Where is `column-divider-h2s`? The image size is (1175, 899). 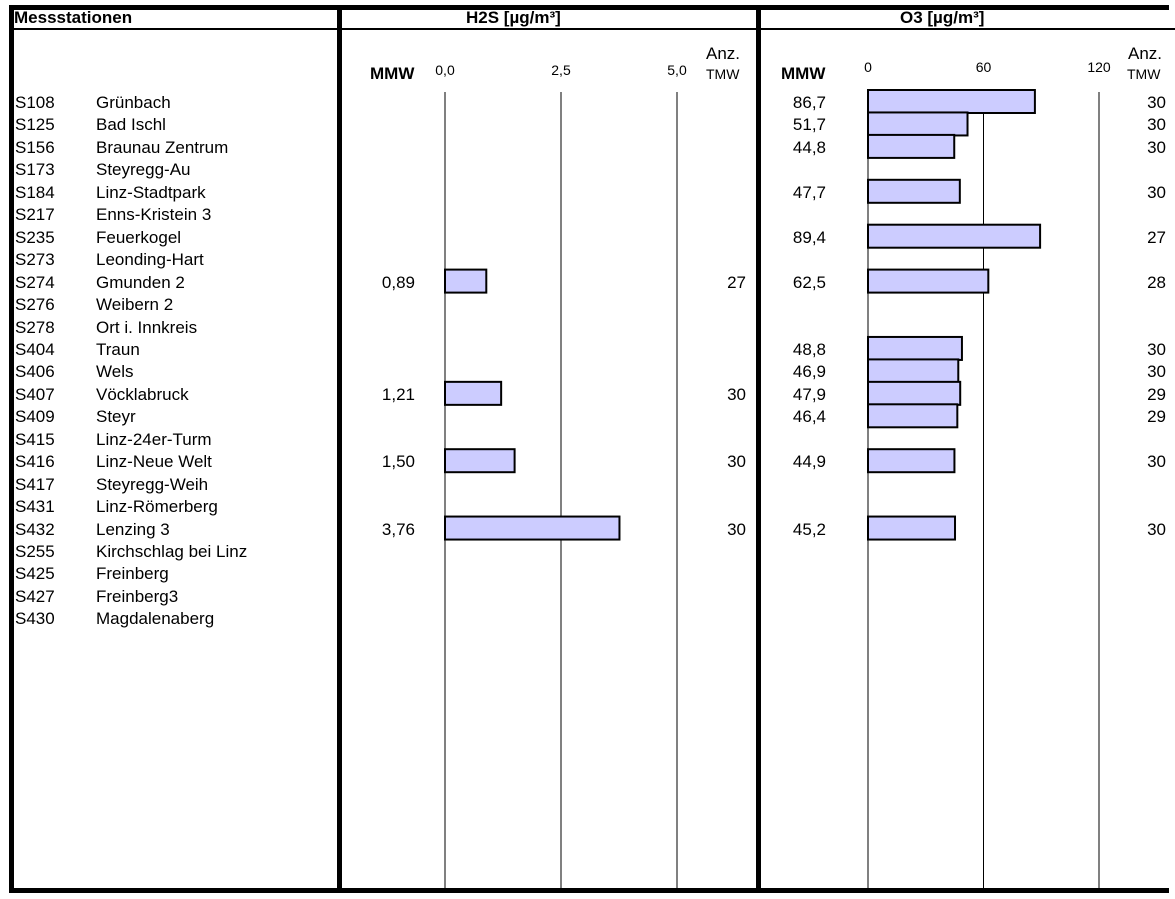 column-divider-h2s is located at coordinates (339, 449).